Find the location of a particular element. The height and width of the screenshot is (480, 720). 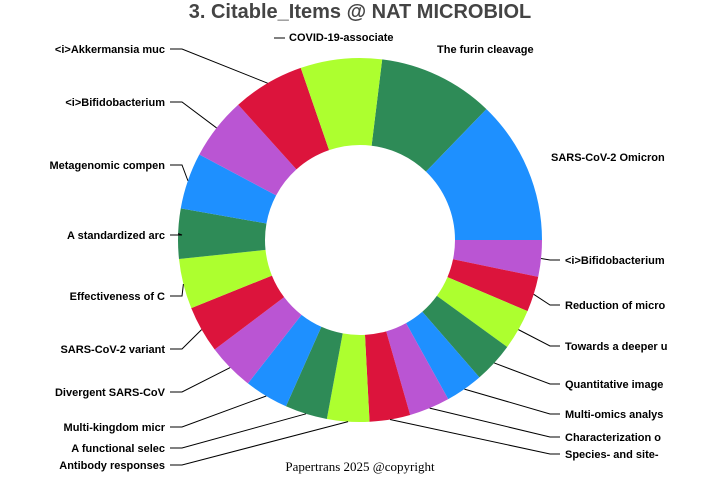

slice-label: Reduction of micro is located at coordinates (615, 306).